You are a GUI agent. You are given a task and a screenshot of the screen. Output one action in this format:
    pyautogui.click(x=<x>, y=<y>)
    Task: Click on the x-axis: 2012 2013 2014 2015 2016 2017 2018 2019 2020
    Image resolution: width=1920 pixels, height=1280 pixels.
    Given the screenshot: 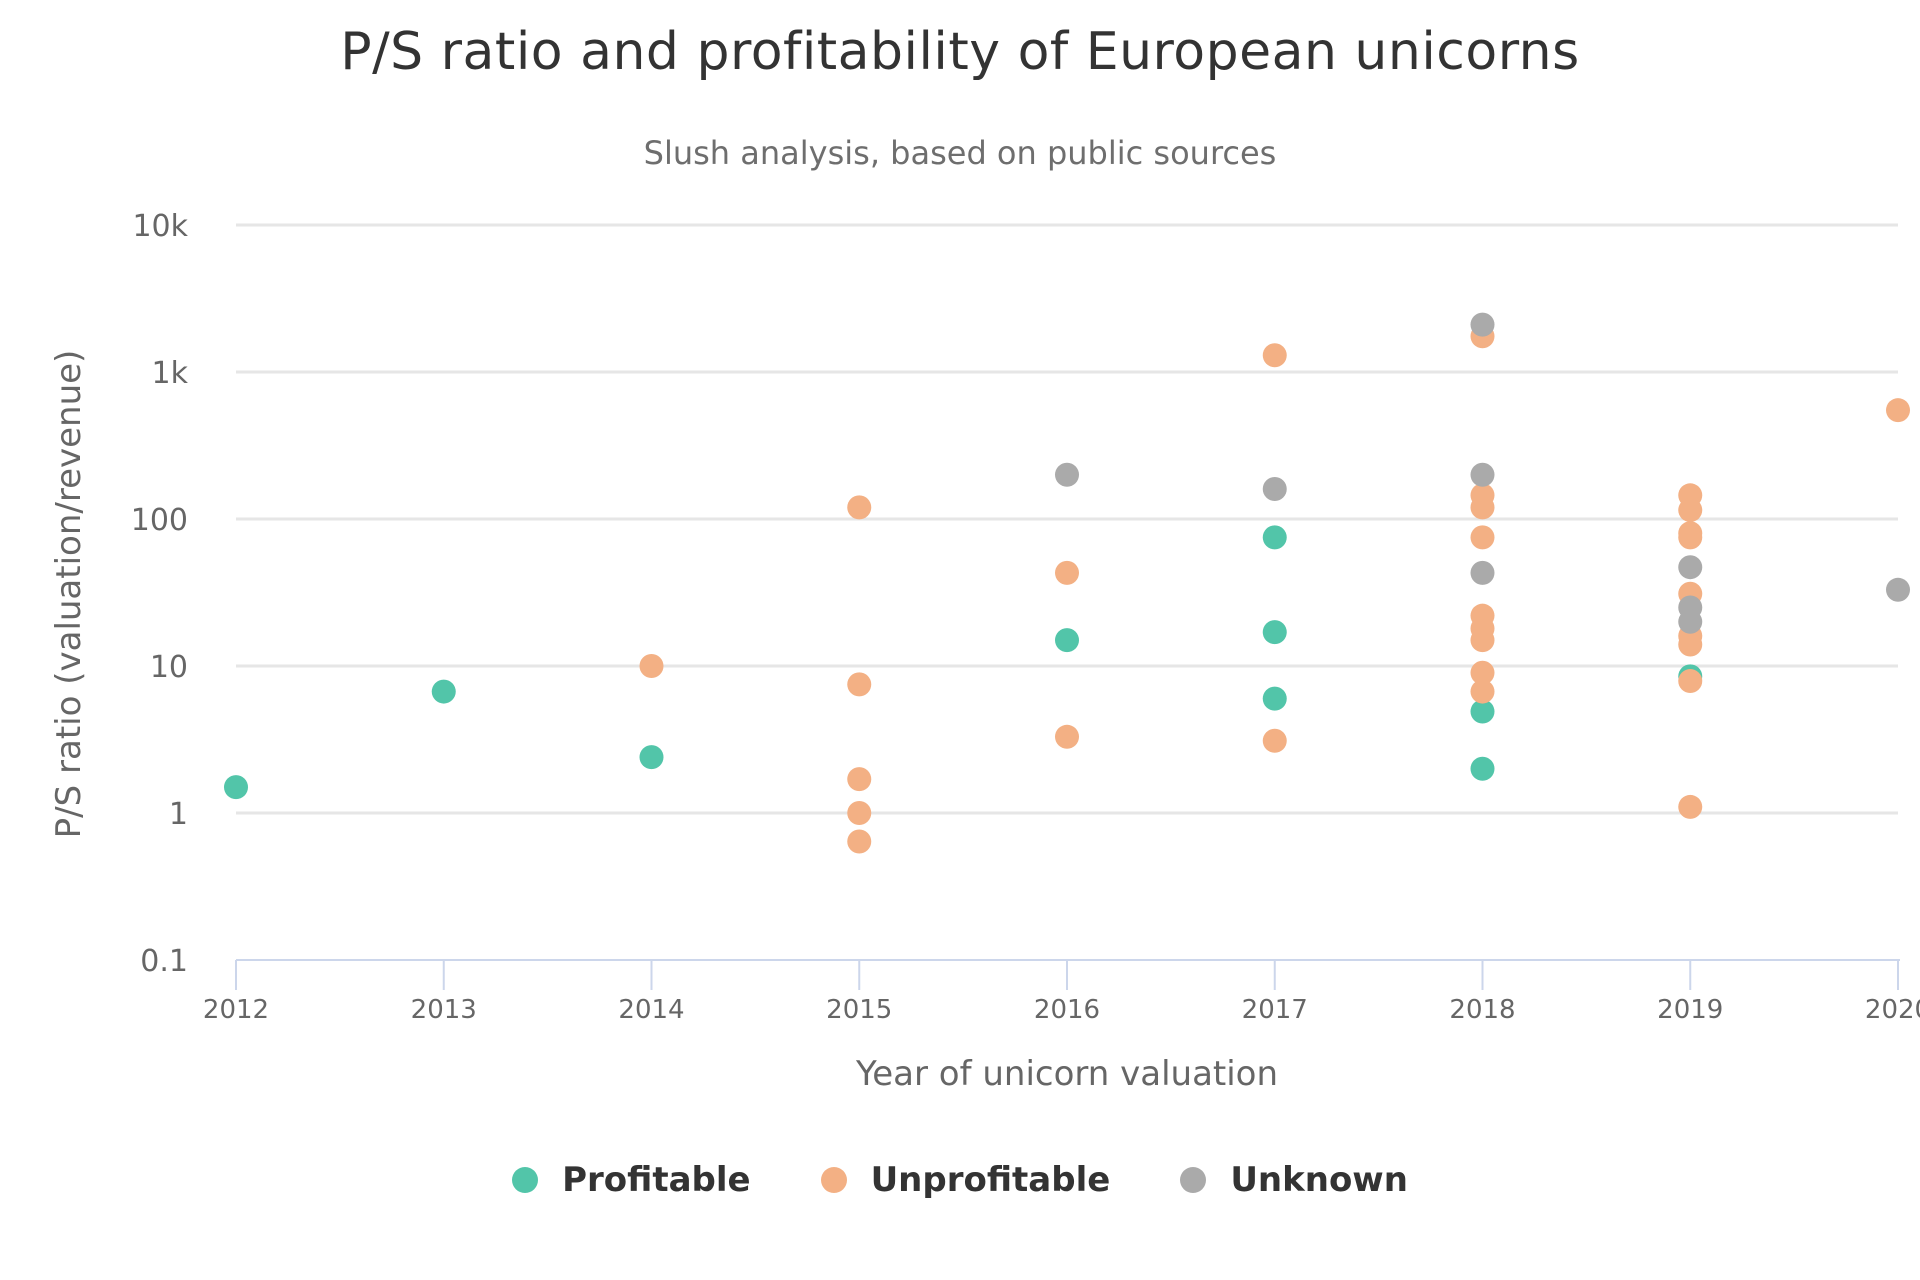 What is the action you would take?
    pyautogui.click(x=1061, y=992)
    